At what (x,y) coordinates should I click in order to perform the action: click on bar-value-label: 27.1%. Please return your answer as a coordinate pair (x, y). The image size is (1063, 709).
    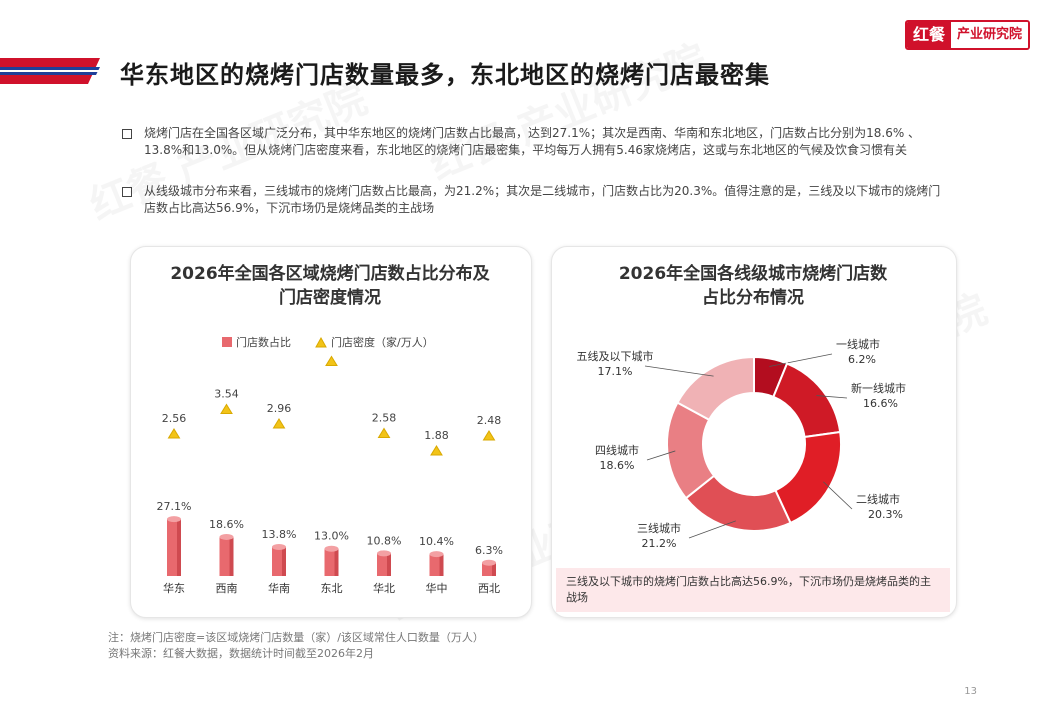
    Looking at the image, I should click on (174, 506).